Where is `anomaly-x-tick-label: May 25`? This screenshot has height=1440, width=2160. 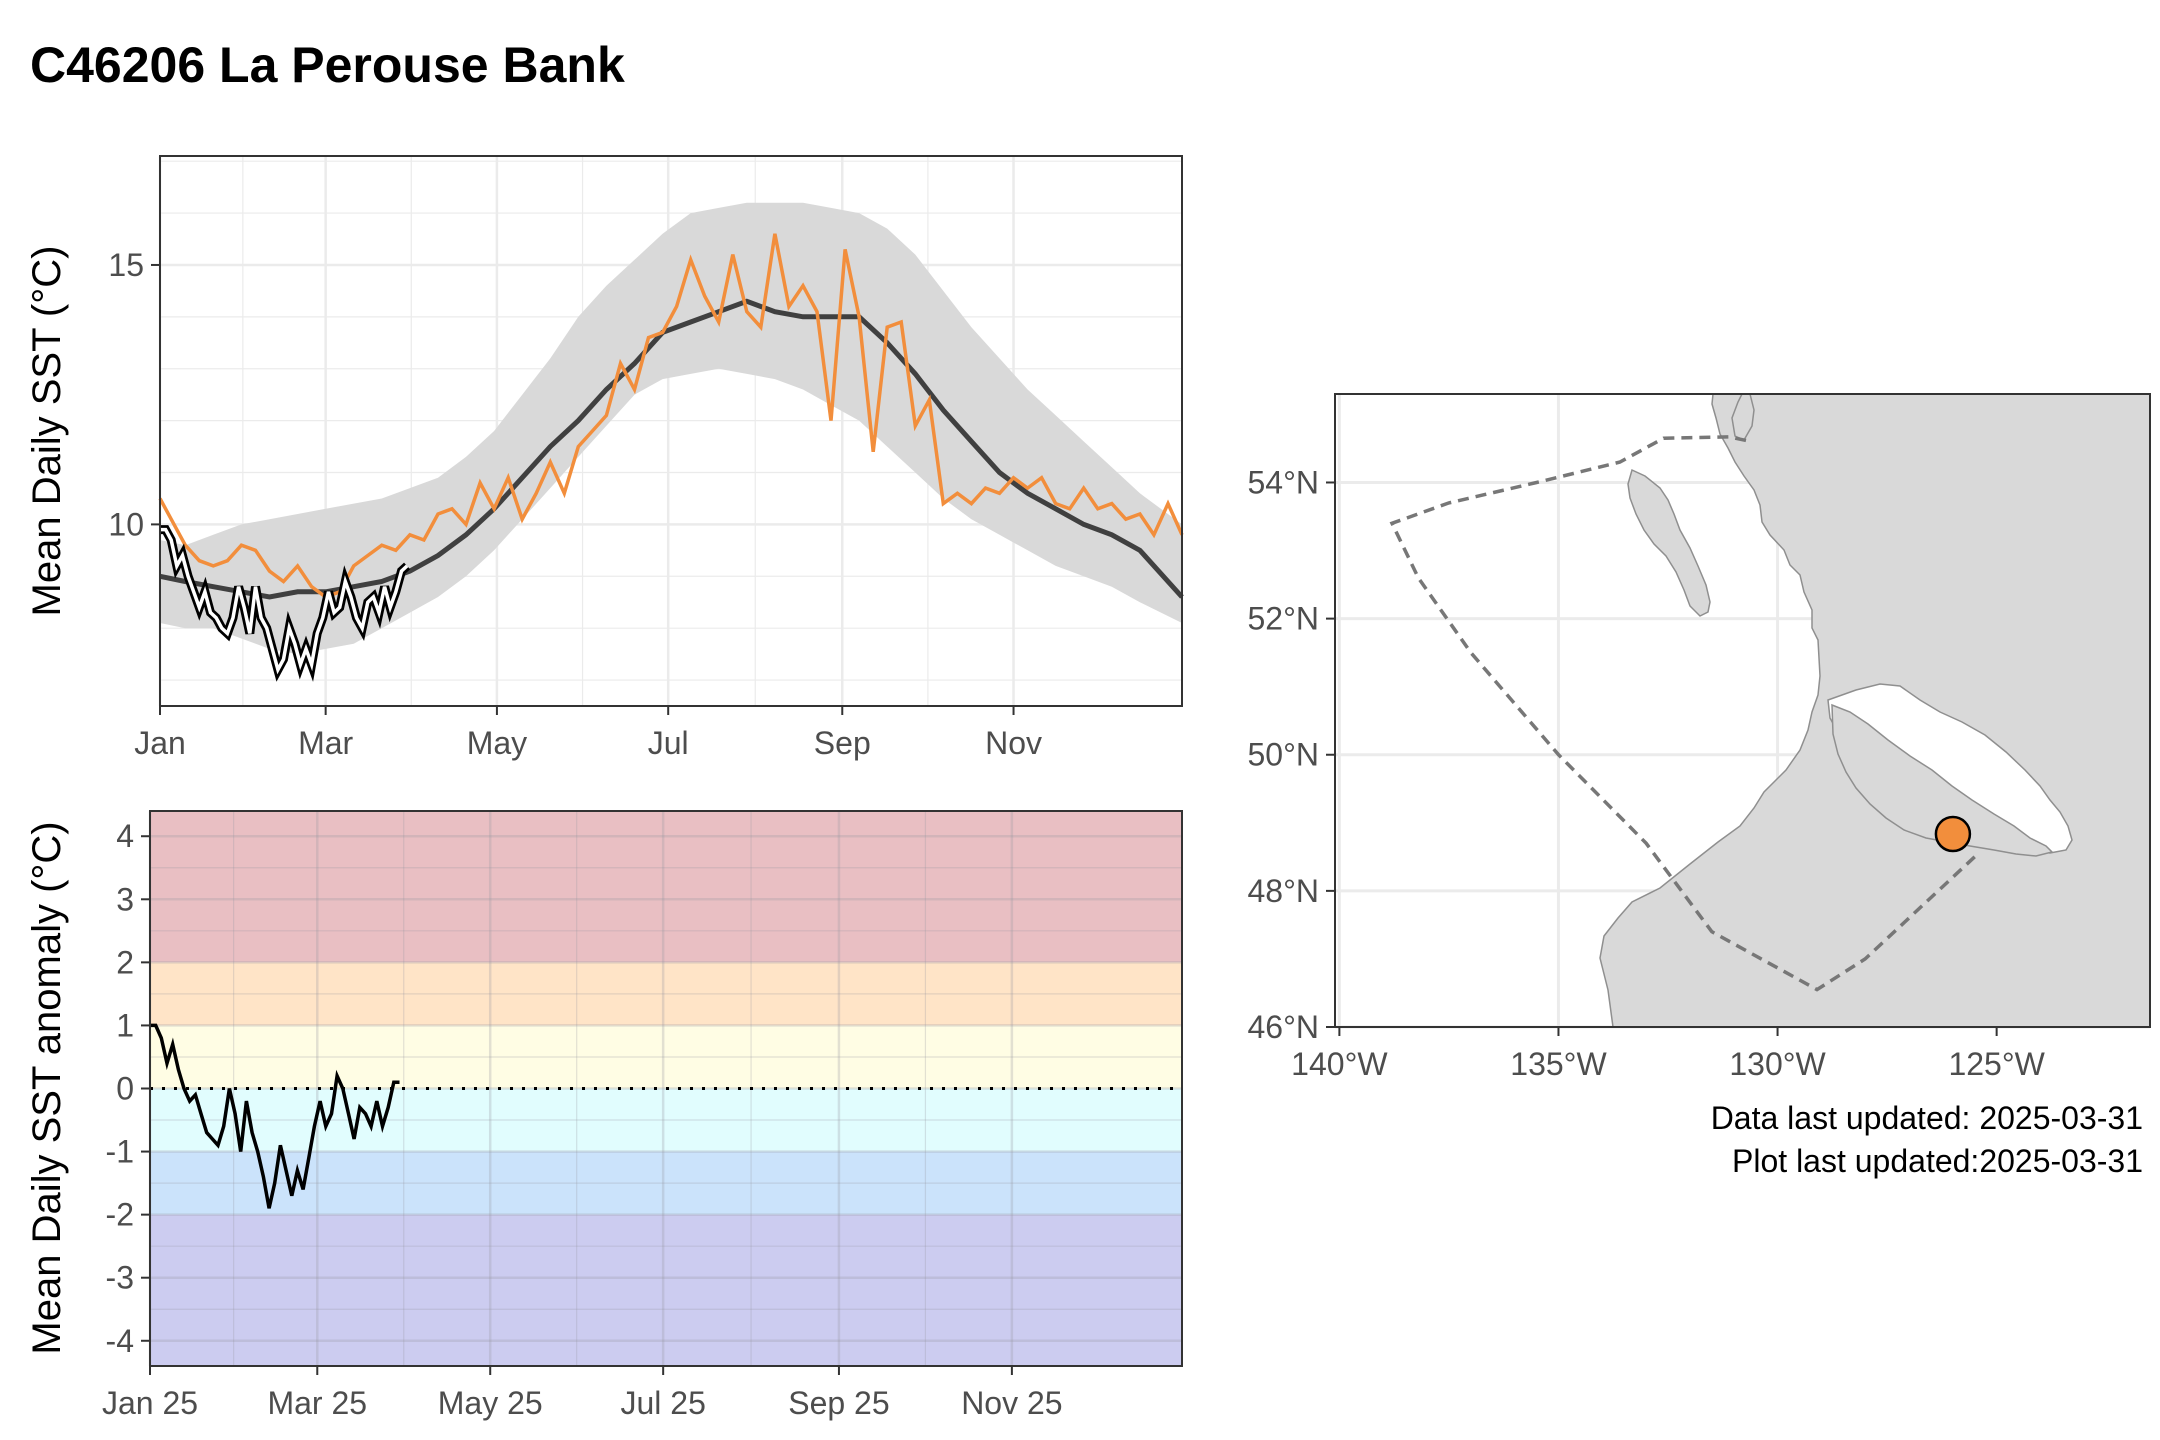
anomaly-x-tick-label: May 25 is located at coordinates (490, 1403).